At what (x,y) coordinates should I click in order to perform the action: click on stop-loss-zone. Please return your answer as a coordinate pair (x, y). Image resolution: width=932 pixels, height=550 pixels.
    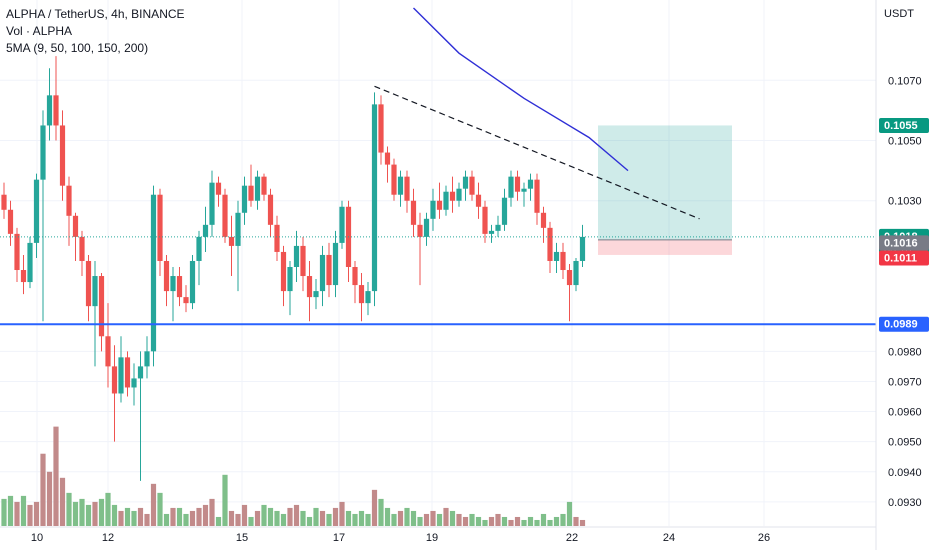
    Looking at the image, I should click on (665, 247).